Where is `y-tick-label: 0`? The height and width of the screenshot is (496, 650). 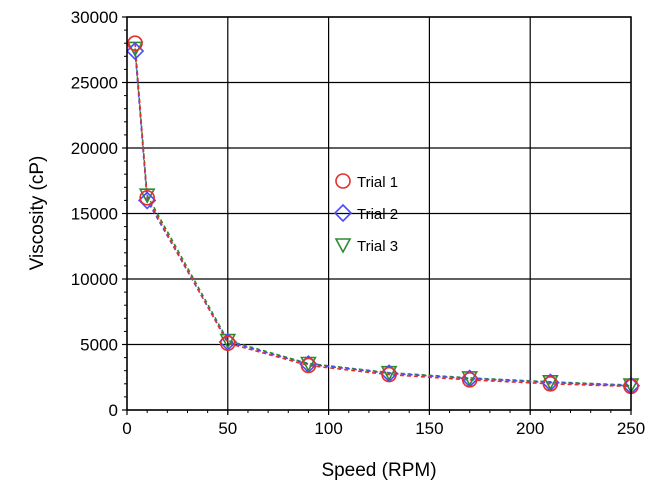
y-tick-label: 0 is located at coordinates (113, 410).